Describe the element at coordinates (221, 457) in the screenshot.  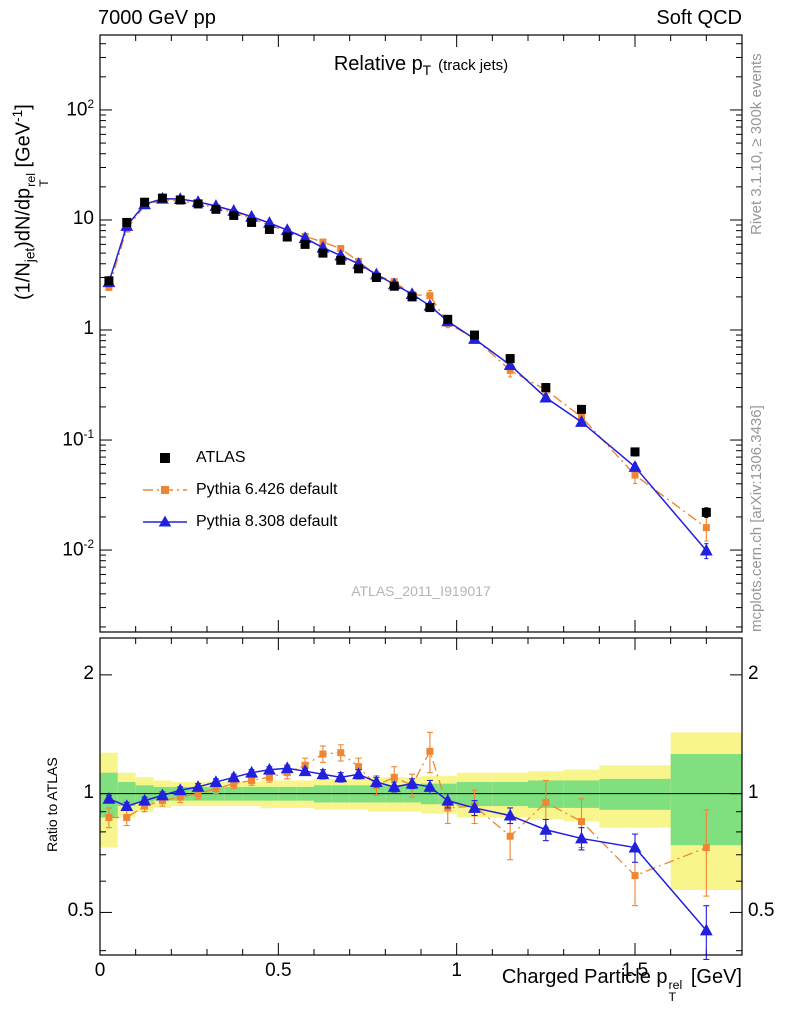
I see `legend-label: ATLAS` at that location.